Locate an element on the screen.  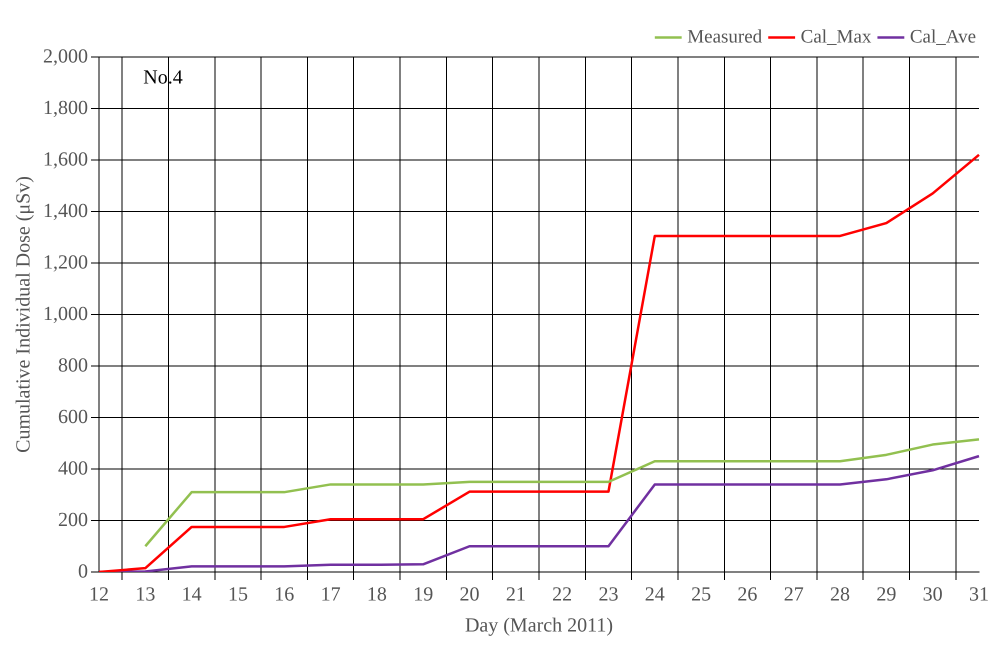
x-tick-label: 19 is located at coordinates (423, 594).